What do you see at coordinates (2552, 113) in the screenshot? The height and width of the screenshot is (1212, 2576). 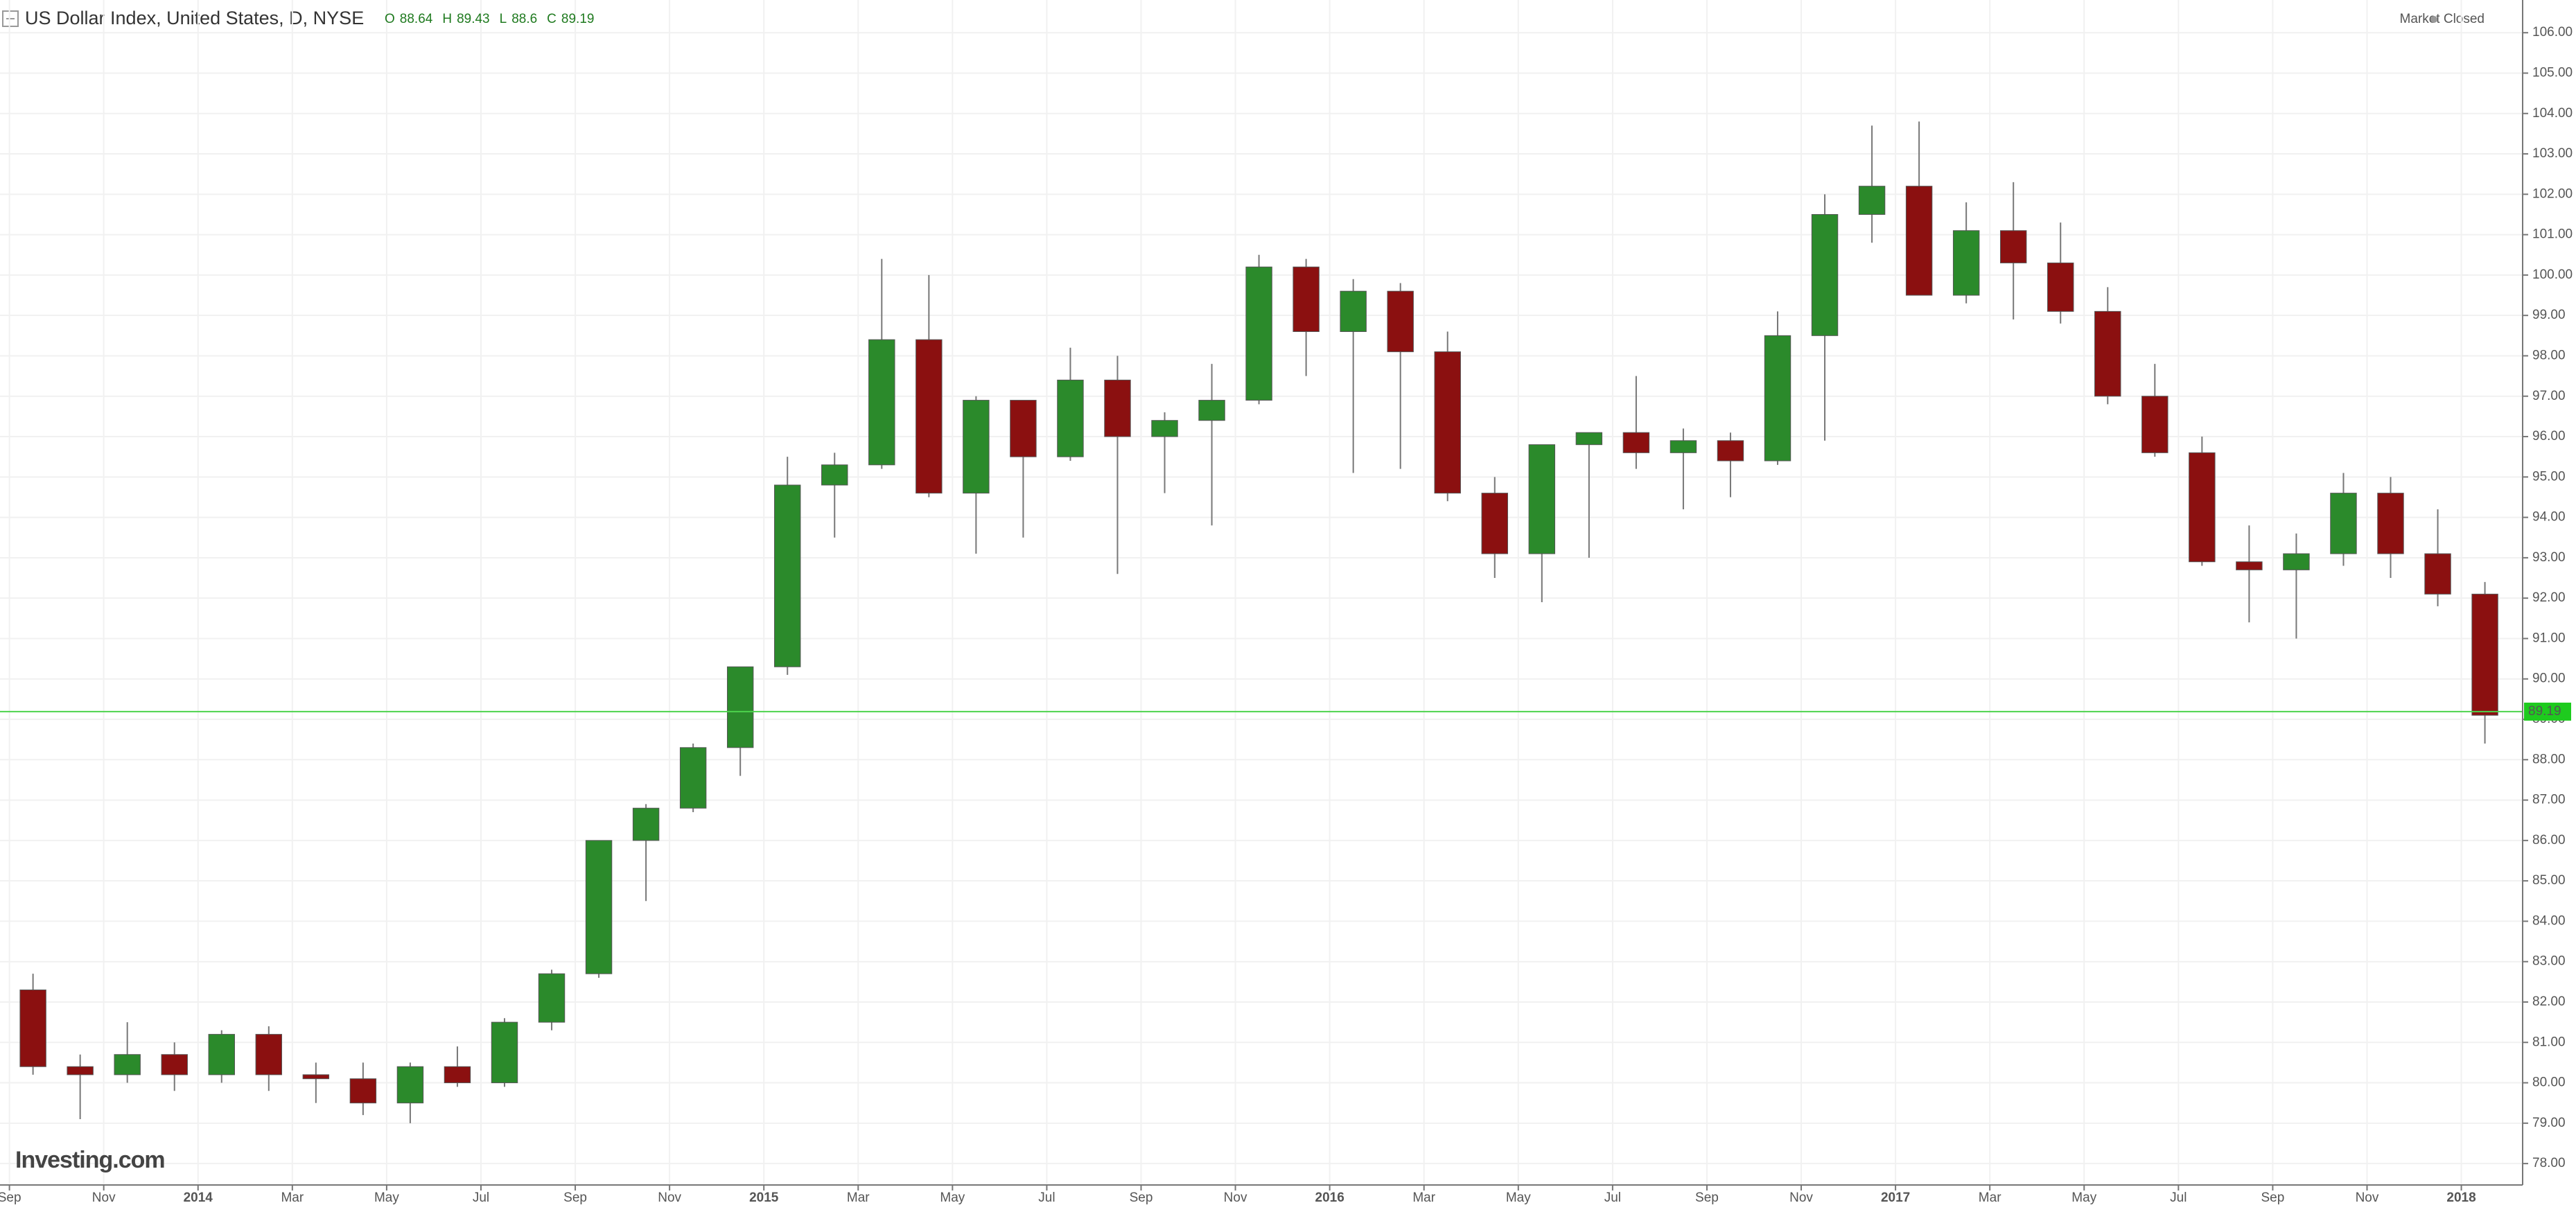 I see `y-tick-label: 104.00` at bounding box center [2552, 113].